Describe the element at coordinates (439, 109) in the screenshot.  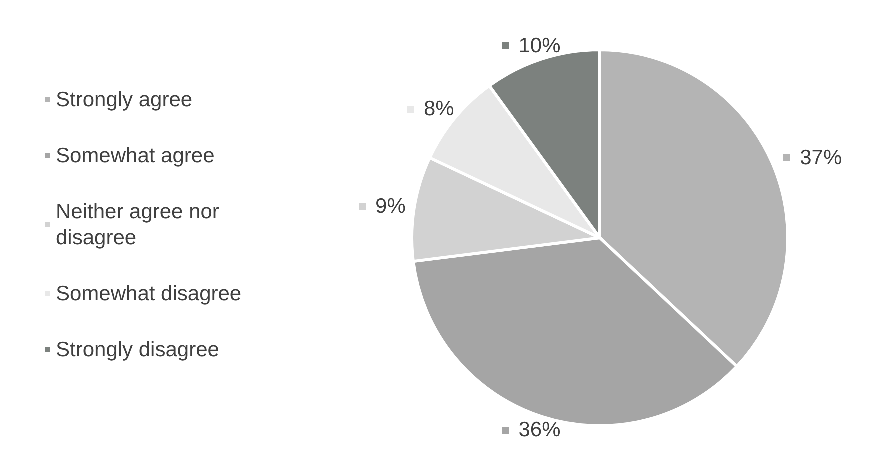
I see `data-label: 8%` at that location.